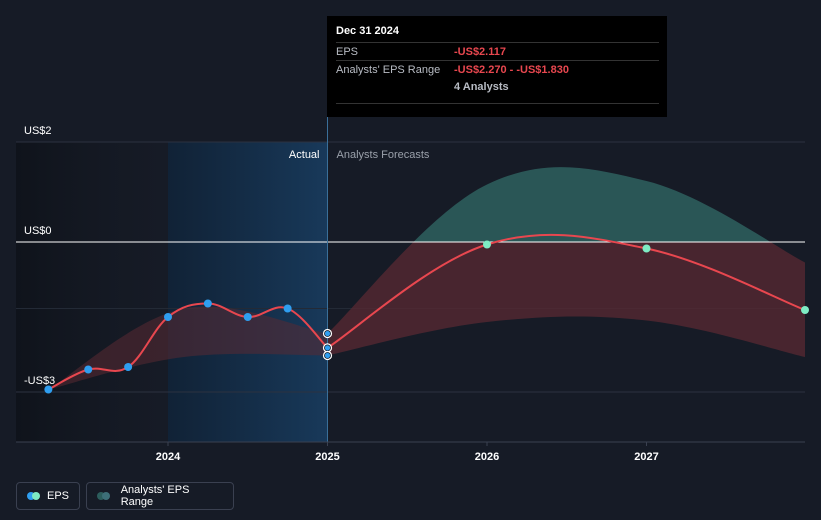 The width and height of the screenshot is (821, 520). Describe the element at coordinates (367, 31) in the screenshot. I see `tooltip-date: Dec 31 2024` at that location.